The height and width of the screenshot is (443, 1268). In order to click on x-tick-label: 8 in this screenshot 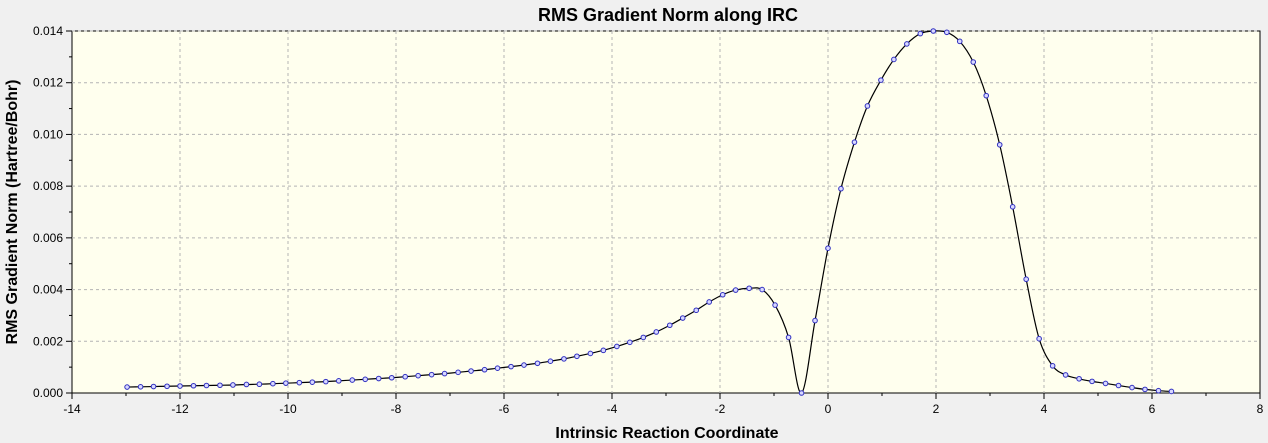, I will do `click(1260, 409)`.